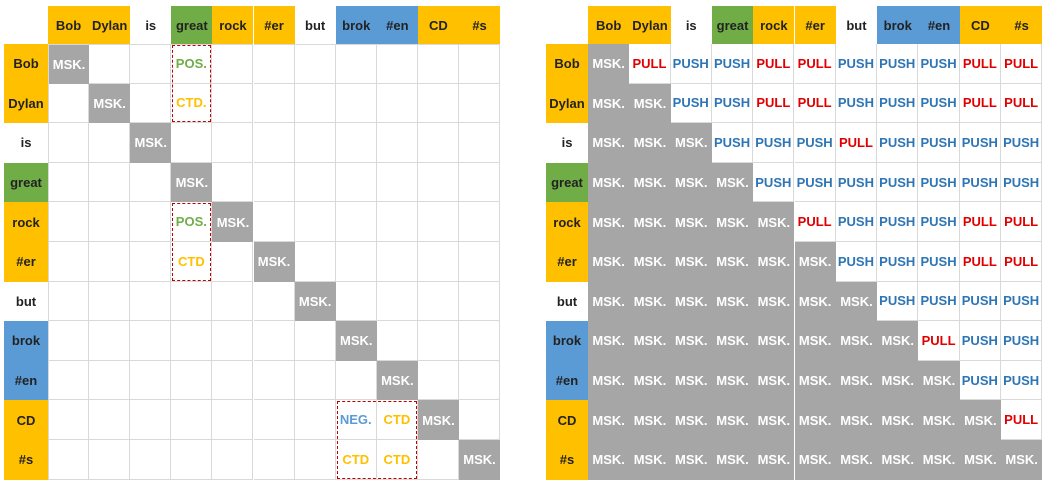 The height and width of the screenshot is (485, 1044). Describe the element at coordinates (980, 25) in the screenshot. I see `right-col-header: CD` at that location.